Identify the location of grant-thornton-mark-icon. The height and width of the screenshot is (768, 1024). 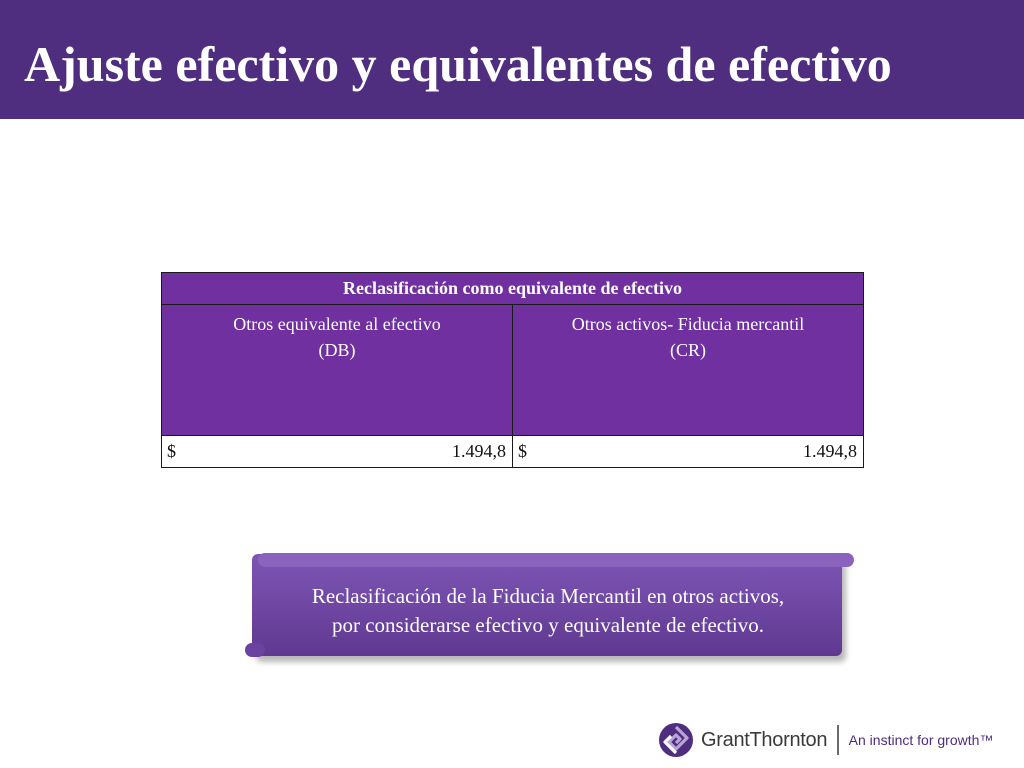
(676, 740).